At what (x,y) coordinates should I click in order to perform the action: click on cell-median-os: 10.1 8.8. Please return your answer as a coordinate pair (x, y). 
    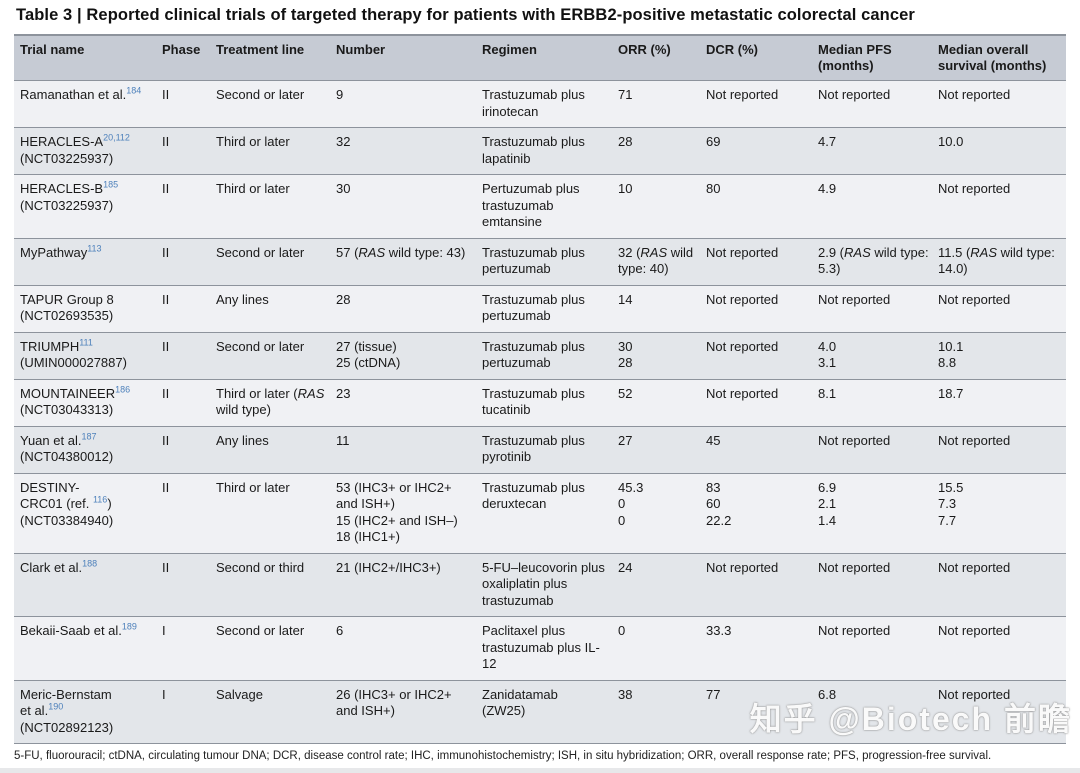
    Looking at the image, I should click on (951, 354).